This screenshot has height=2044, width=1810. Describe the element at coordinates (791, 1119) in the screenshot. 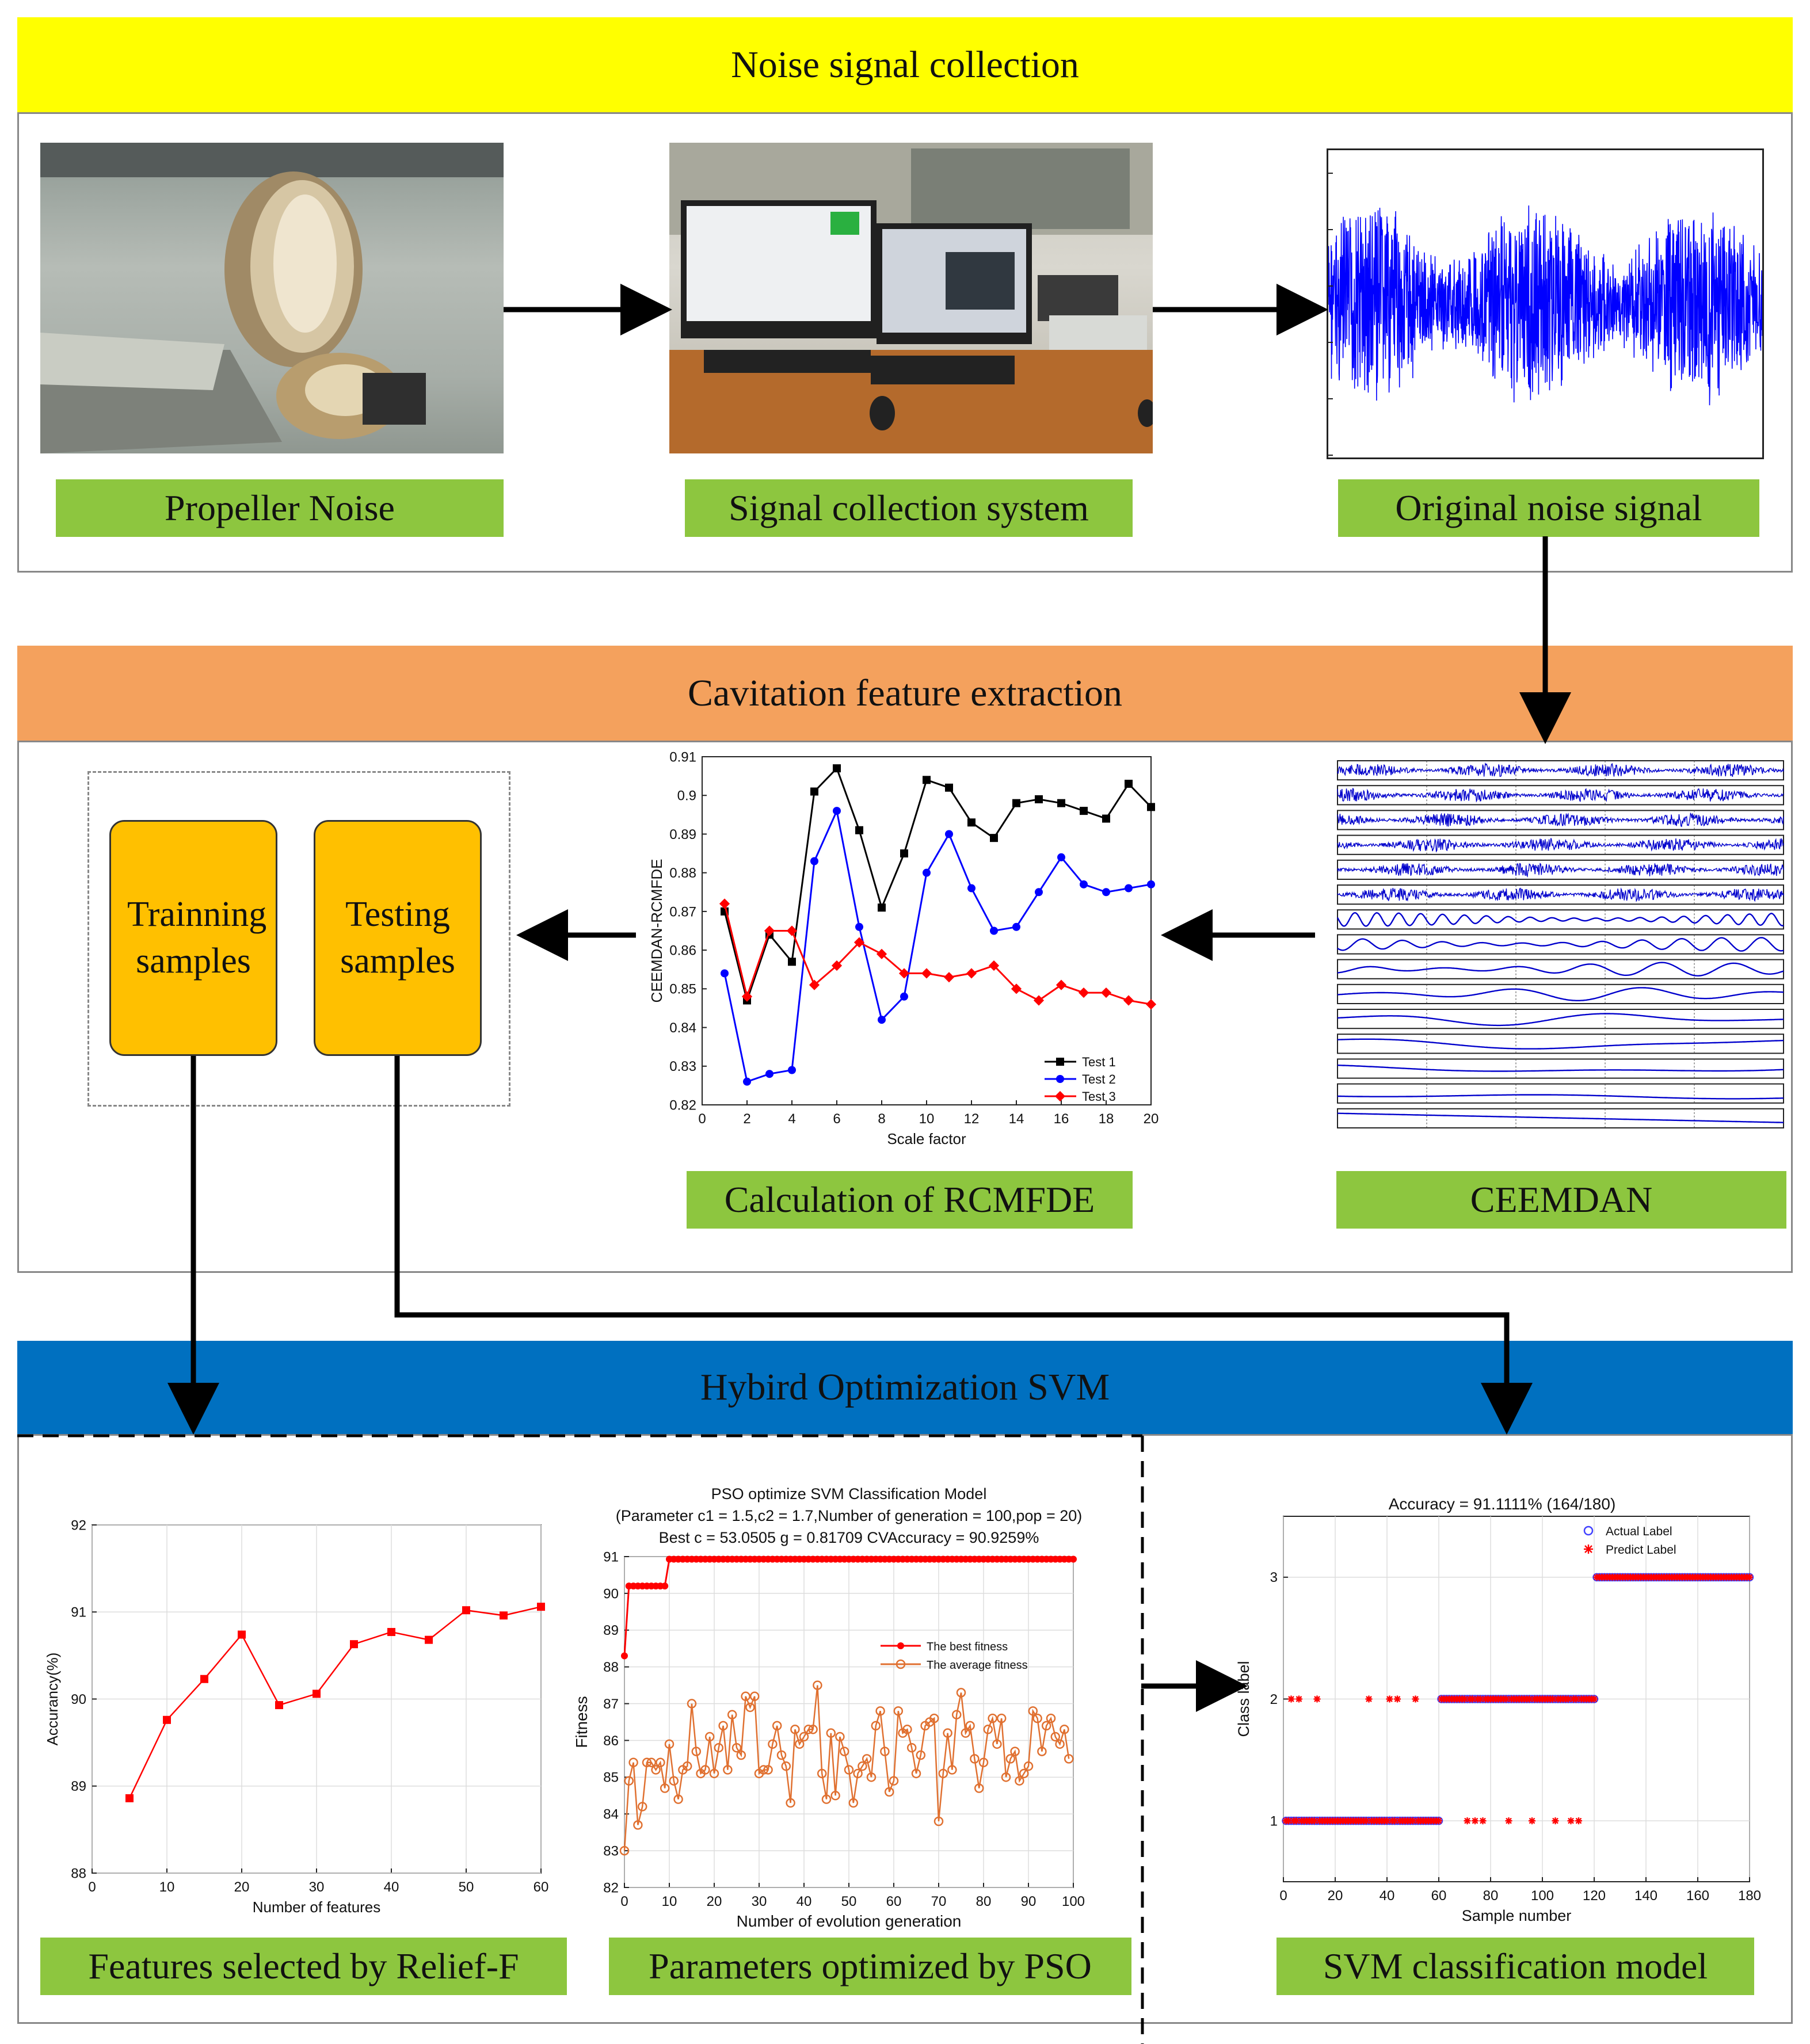

I see `x-tick-label: 4` at that location.